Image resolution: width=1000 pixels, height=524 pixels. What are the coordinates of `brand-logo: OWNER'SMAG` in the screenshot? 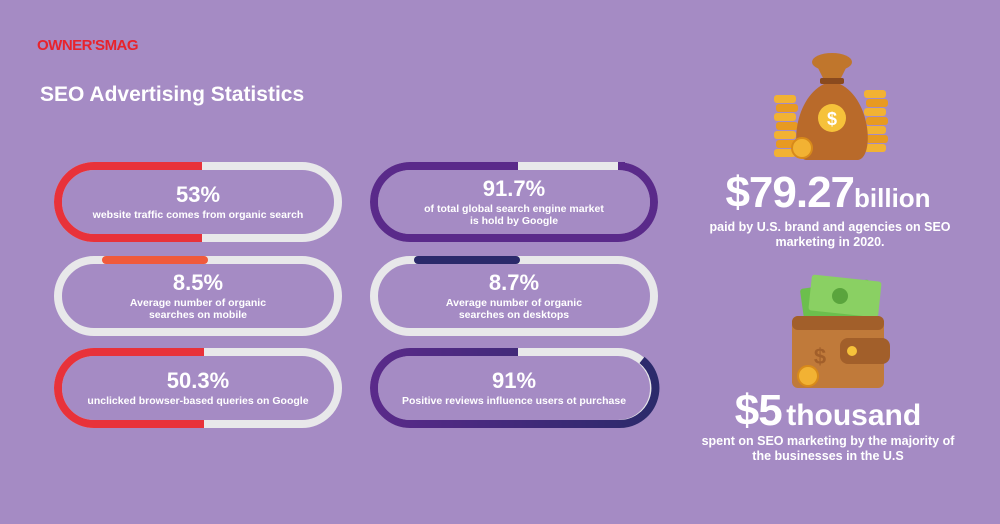 It's located at (88, 45).